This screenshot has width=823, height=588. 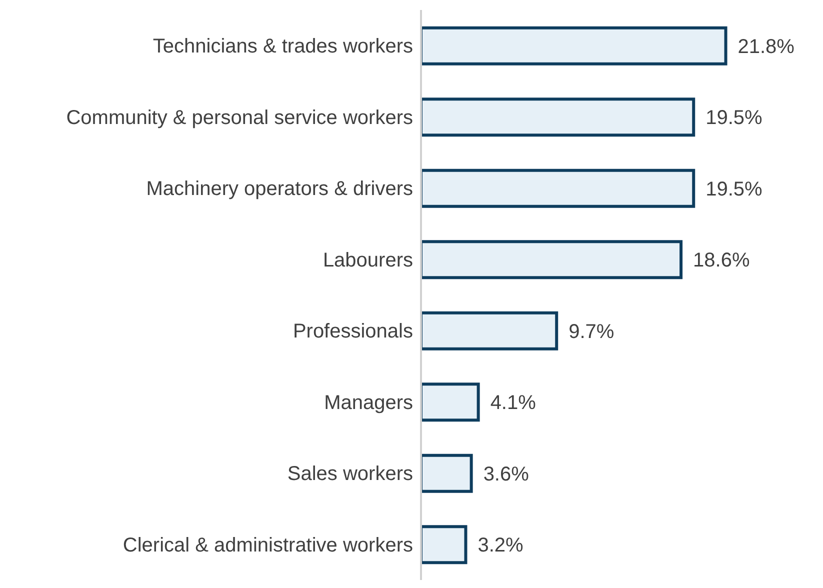 I want to click on y-tick-label: Professionals, so click(x=352, y=331).